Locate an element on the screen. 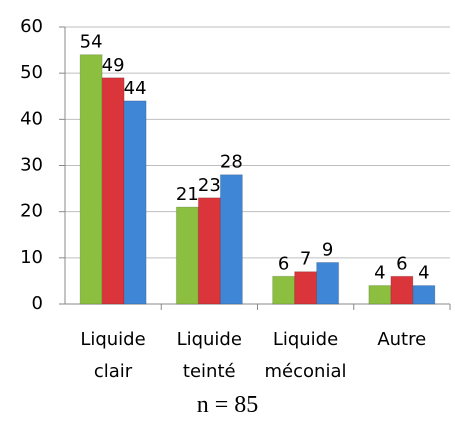 The width and height of the screenshot is (455, 432). x-tick-label: Liquide clair is located at coordinates (113, 355).